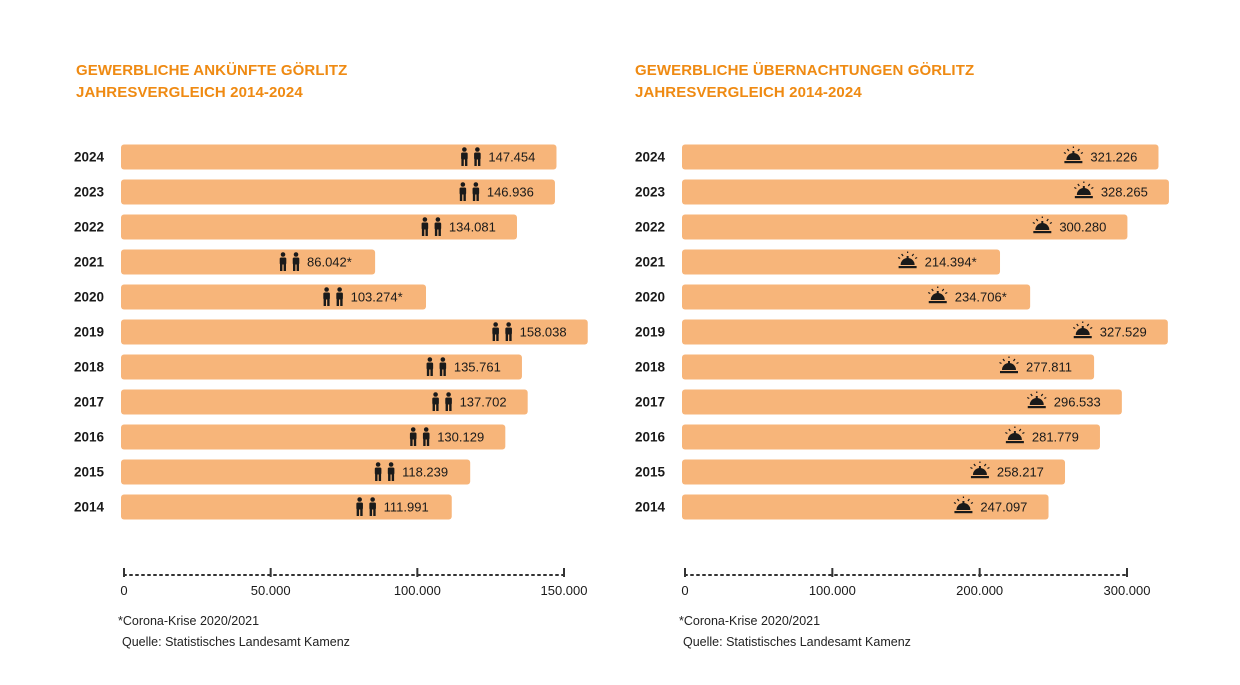 The image size is (1240, 685). What do you see at coordinates (354, 583) in the screenshot?
I see `x-axis: 0 50.000 100.000 150.000` at bounding box center [354, 583].